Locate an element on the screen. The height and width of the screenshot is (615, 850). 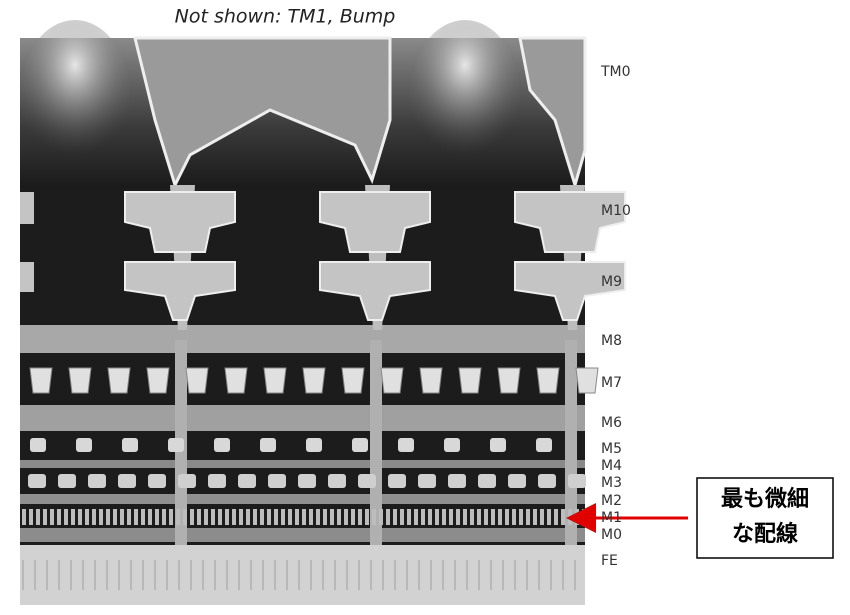
layer-label: M10 is located at coordinates (616, 211).